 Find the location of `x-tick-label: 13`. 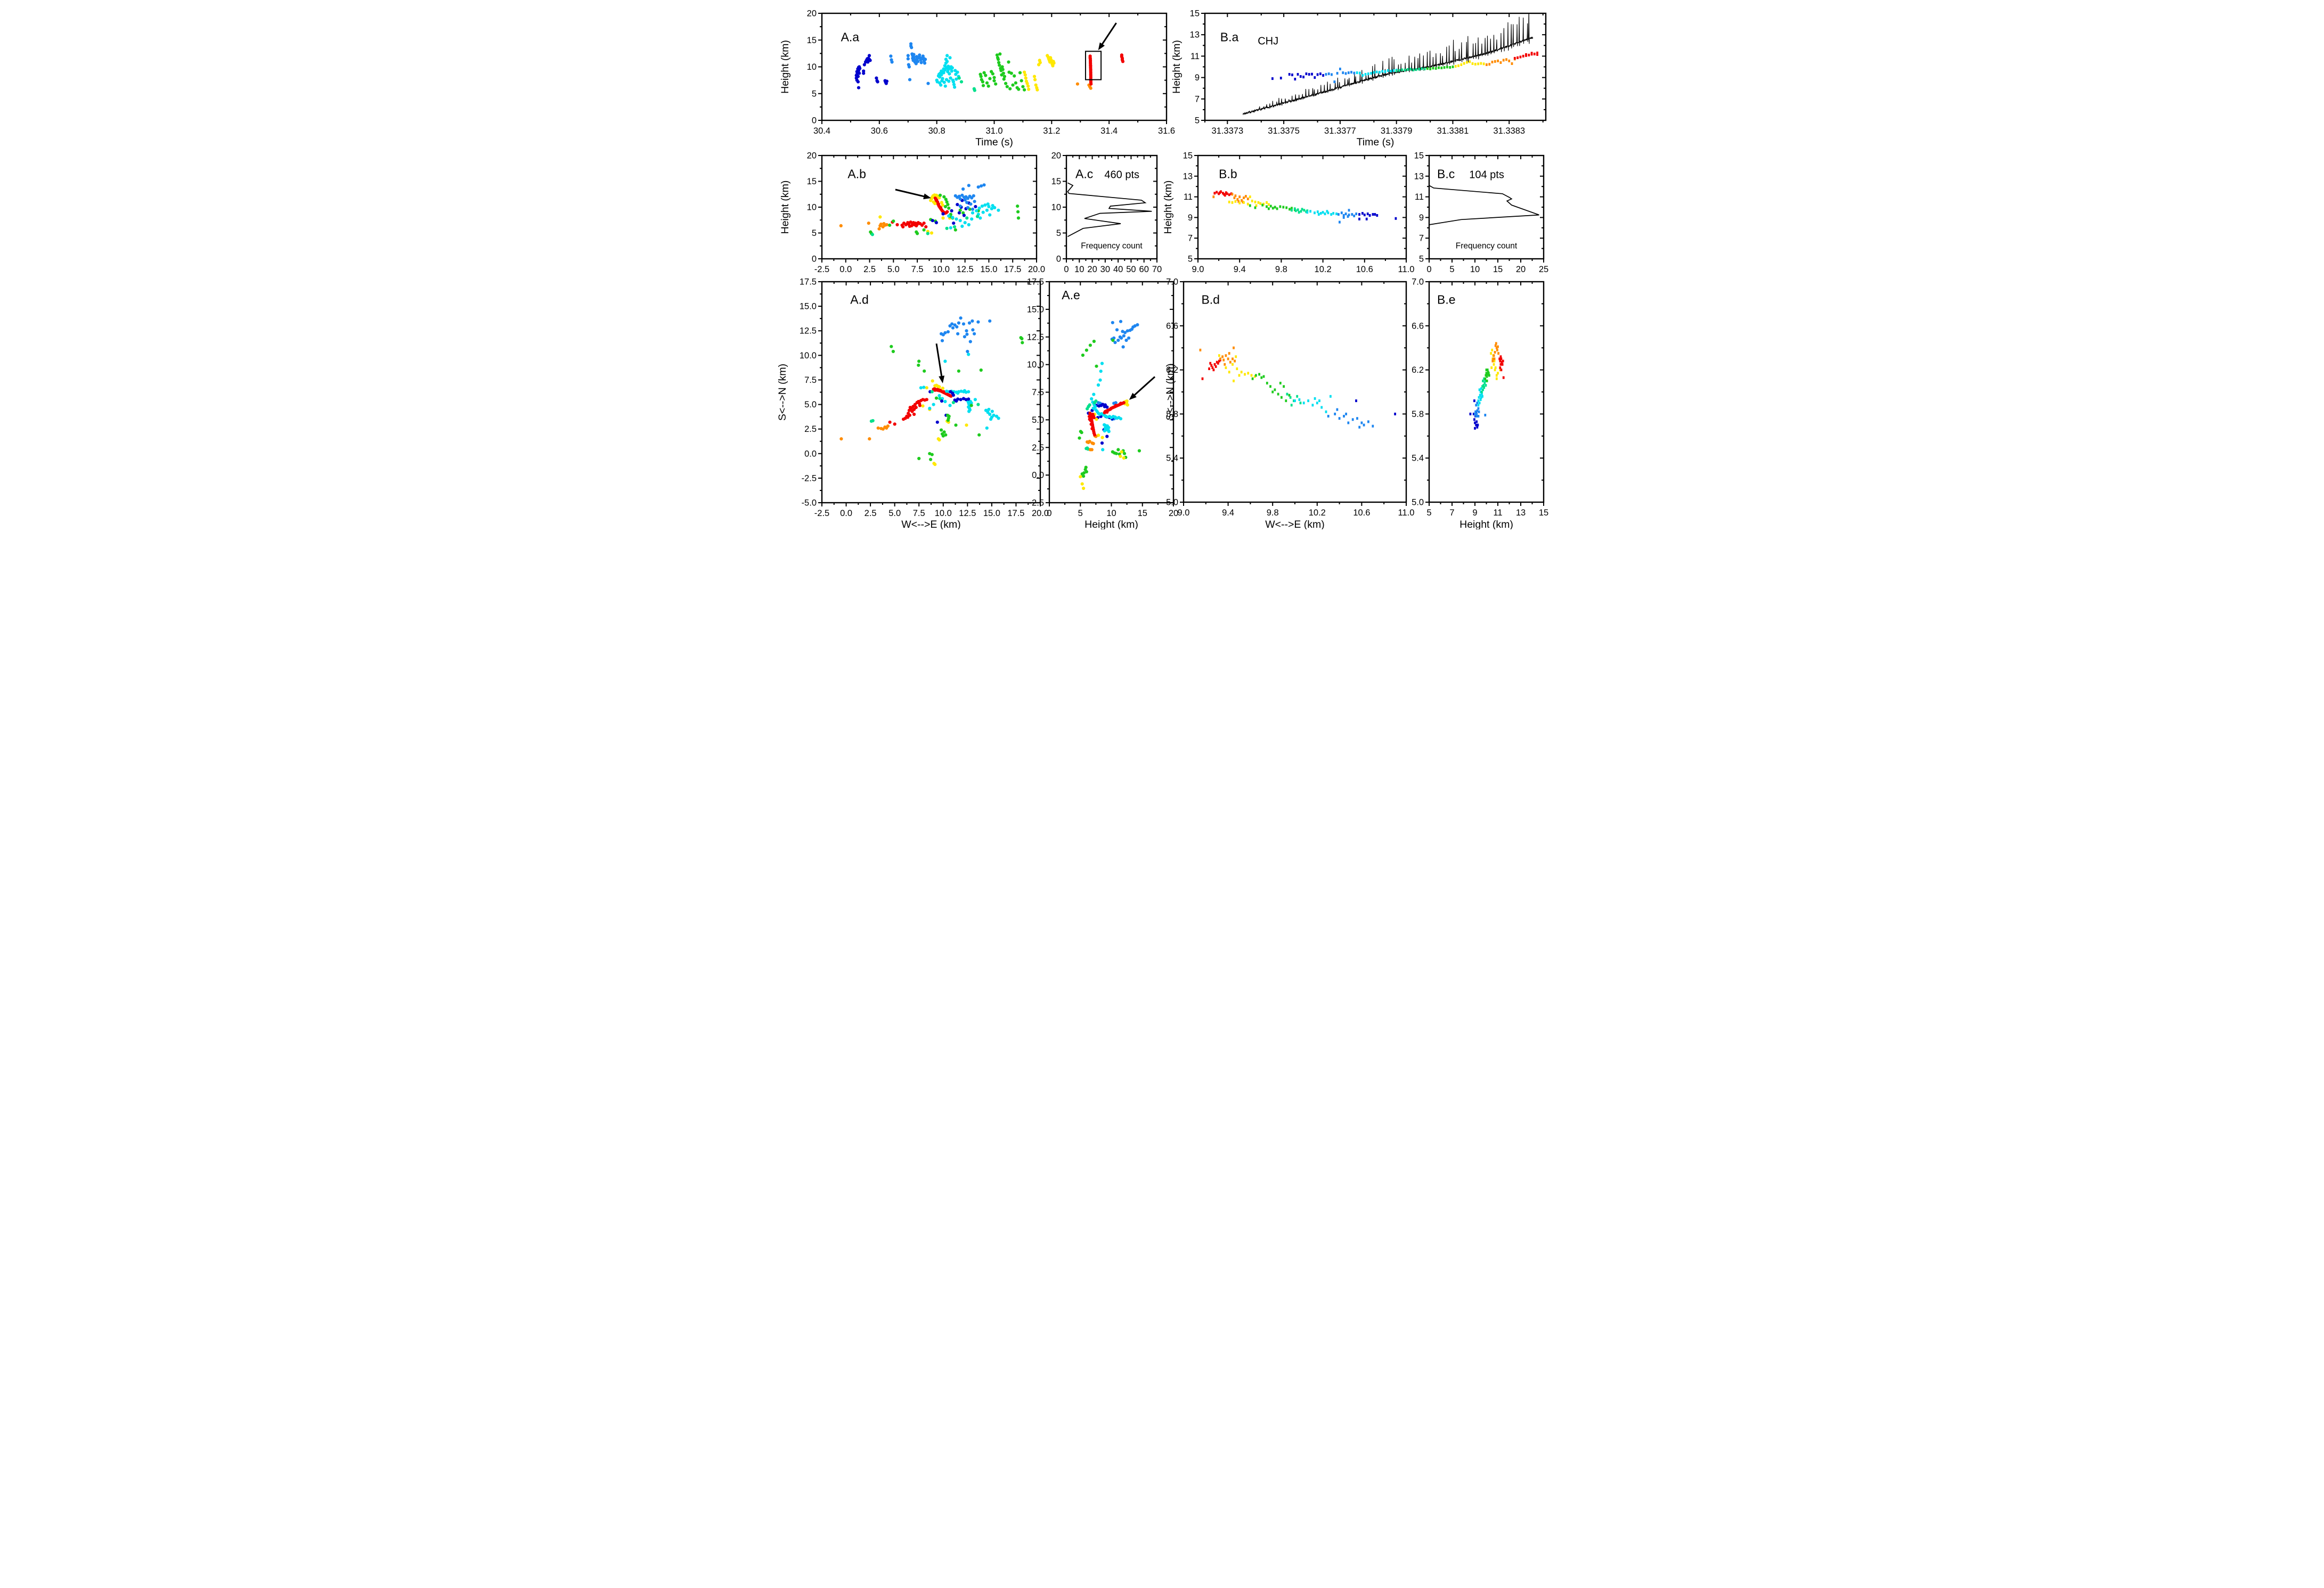

x-tick-label: 13 is located at coordinates (1520, 513).